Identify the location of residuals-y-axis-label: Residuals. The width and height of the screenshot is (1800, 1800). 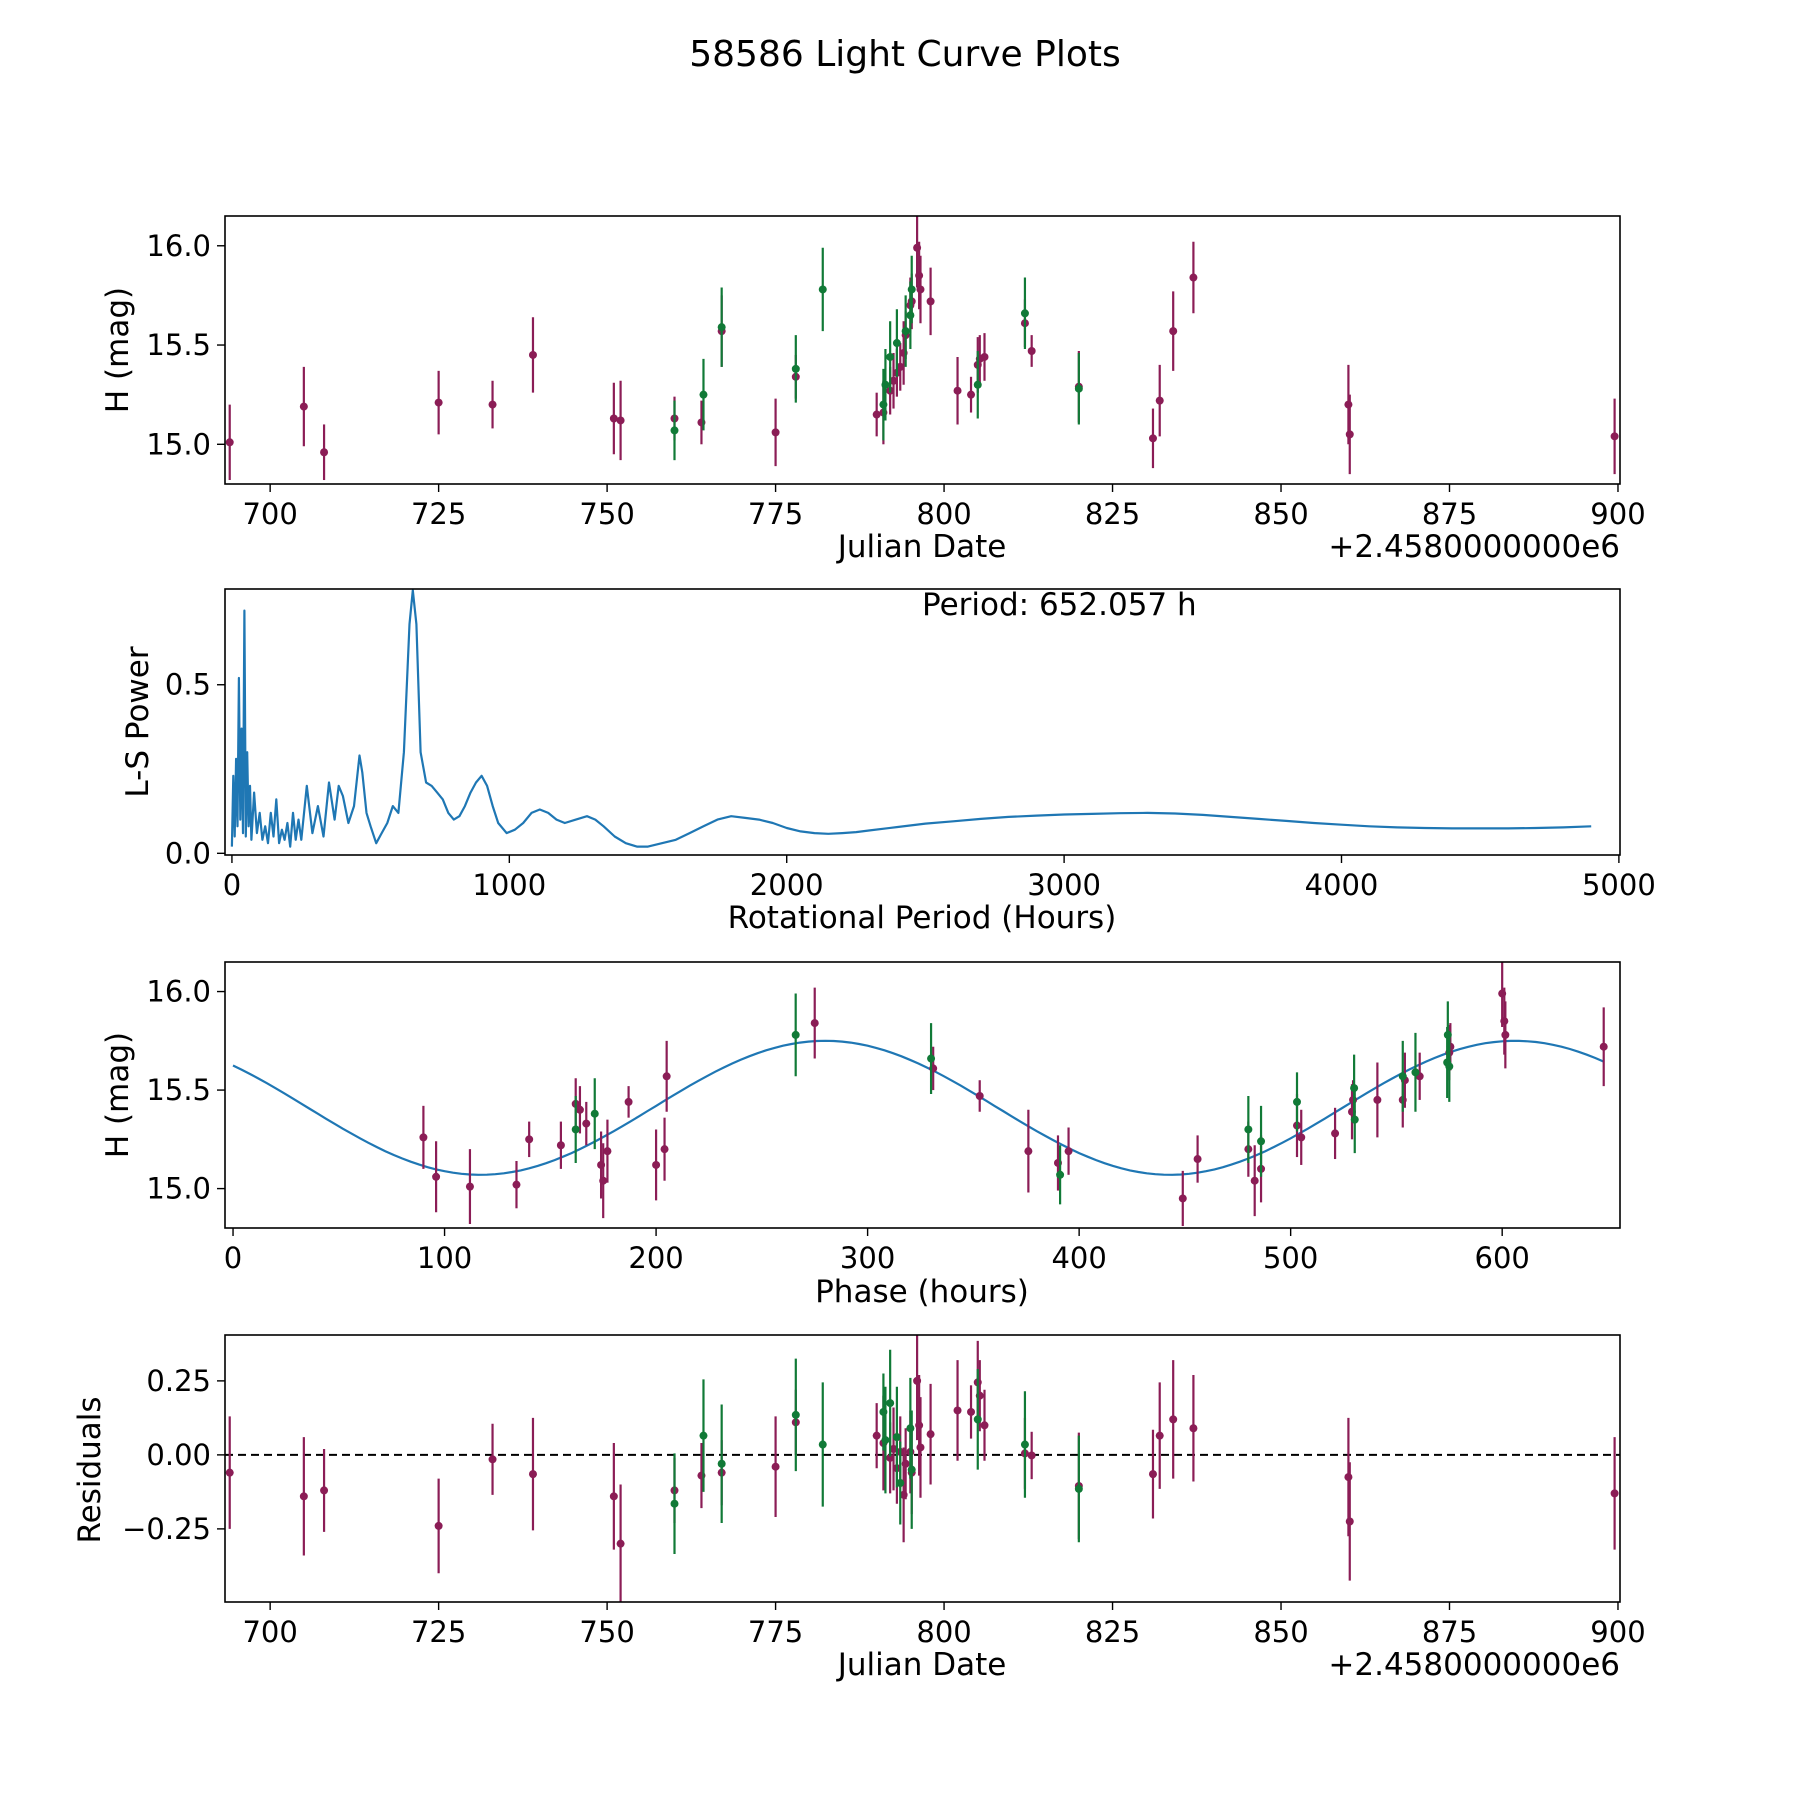
(90, 1469).